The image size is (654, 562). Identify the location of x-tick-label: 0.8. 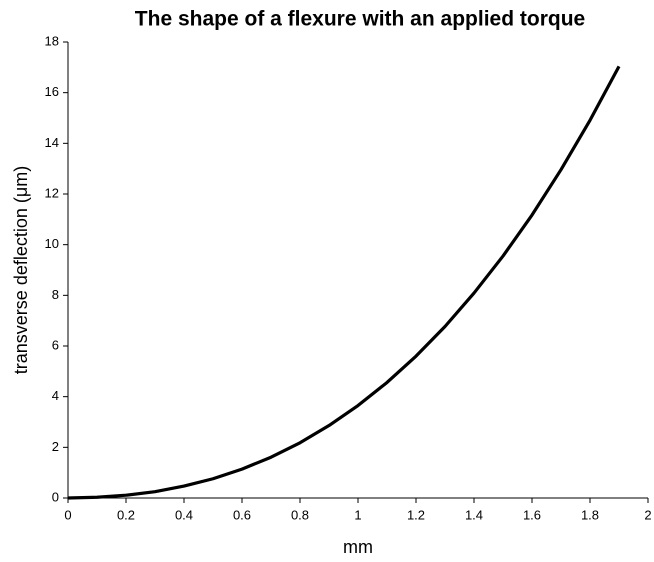
(300, 514).